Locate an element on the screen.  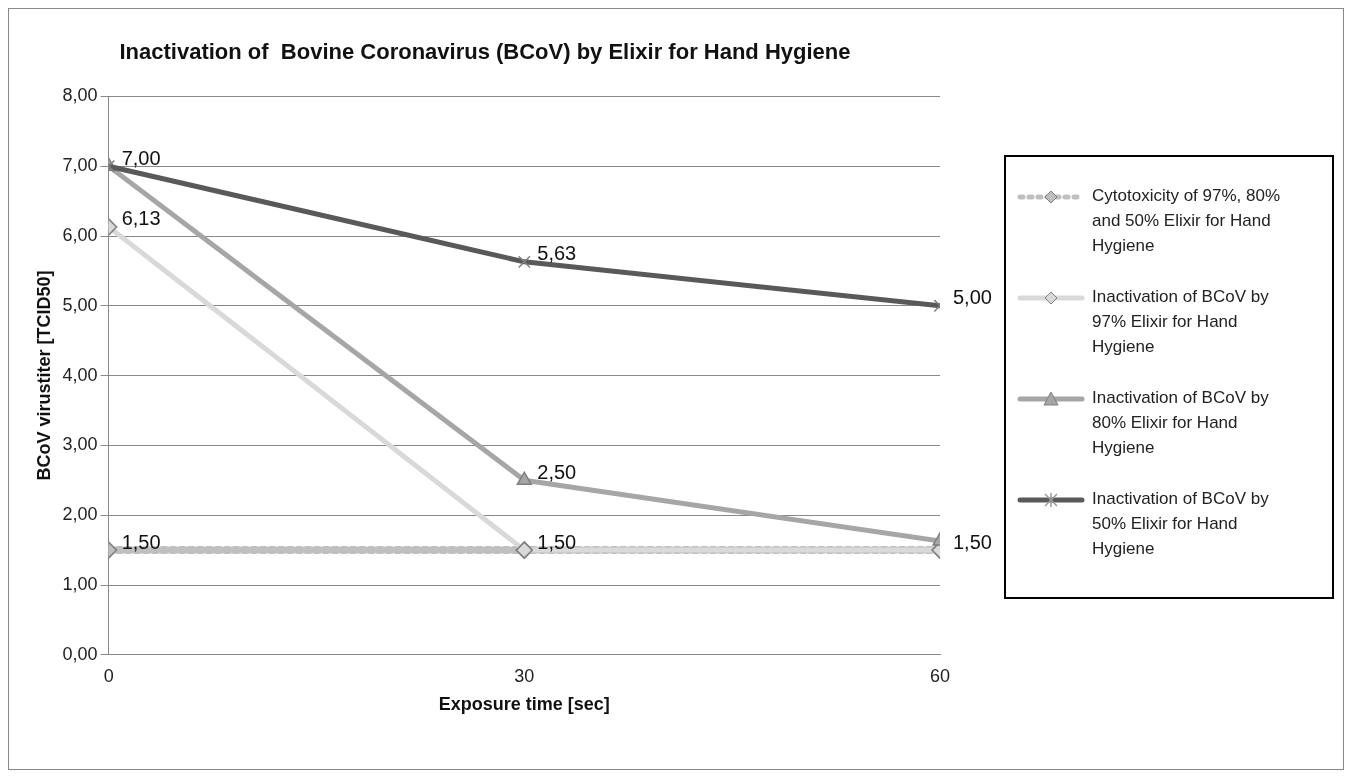
legend-label: Cytotoxicity of 97%, 80% and 50% Elixir for Hand Hygiene is located at coordinates (1187, 221).